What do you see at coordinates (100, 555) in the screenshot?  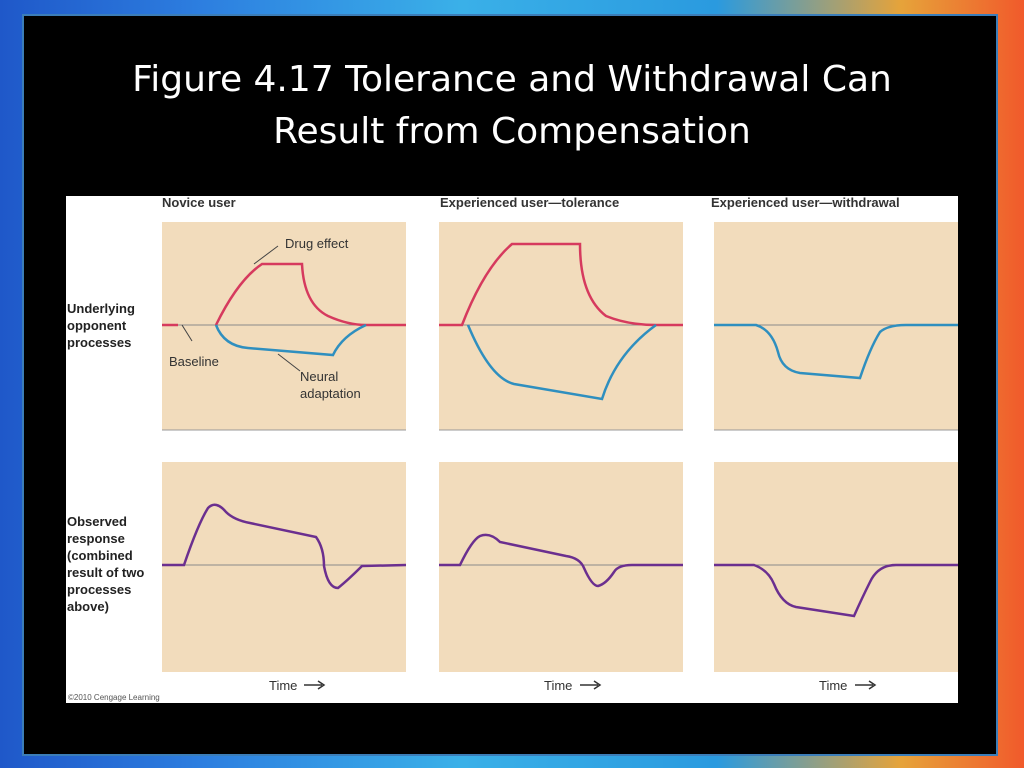 I see `row-label-bottom-line: (combined` at bounding box center [100, 555].